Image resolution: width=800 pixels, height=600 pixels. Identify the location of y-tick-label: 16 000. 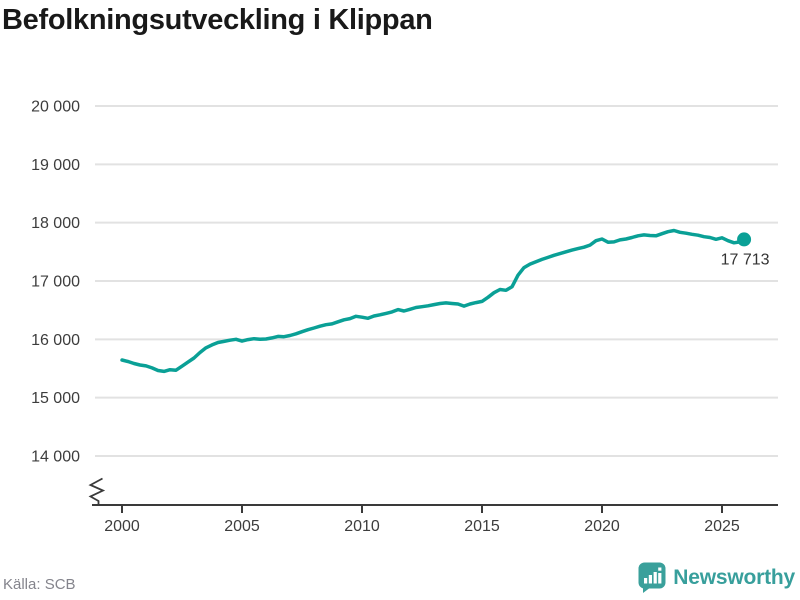
(55, 340).